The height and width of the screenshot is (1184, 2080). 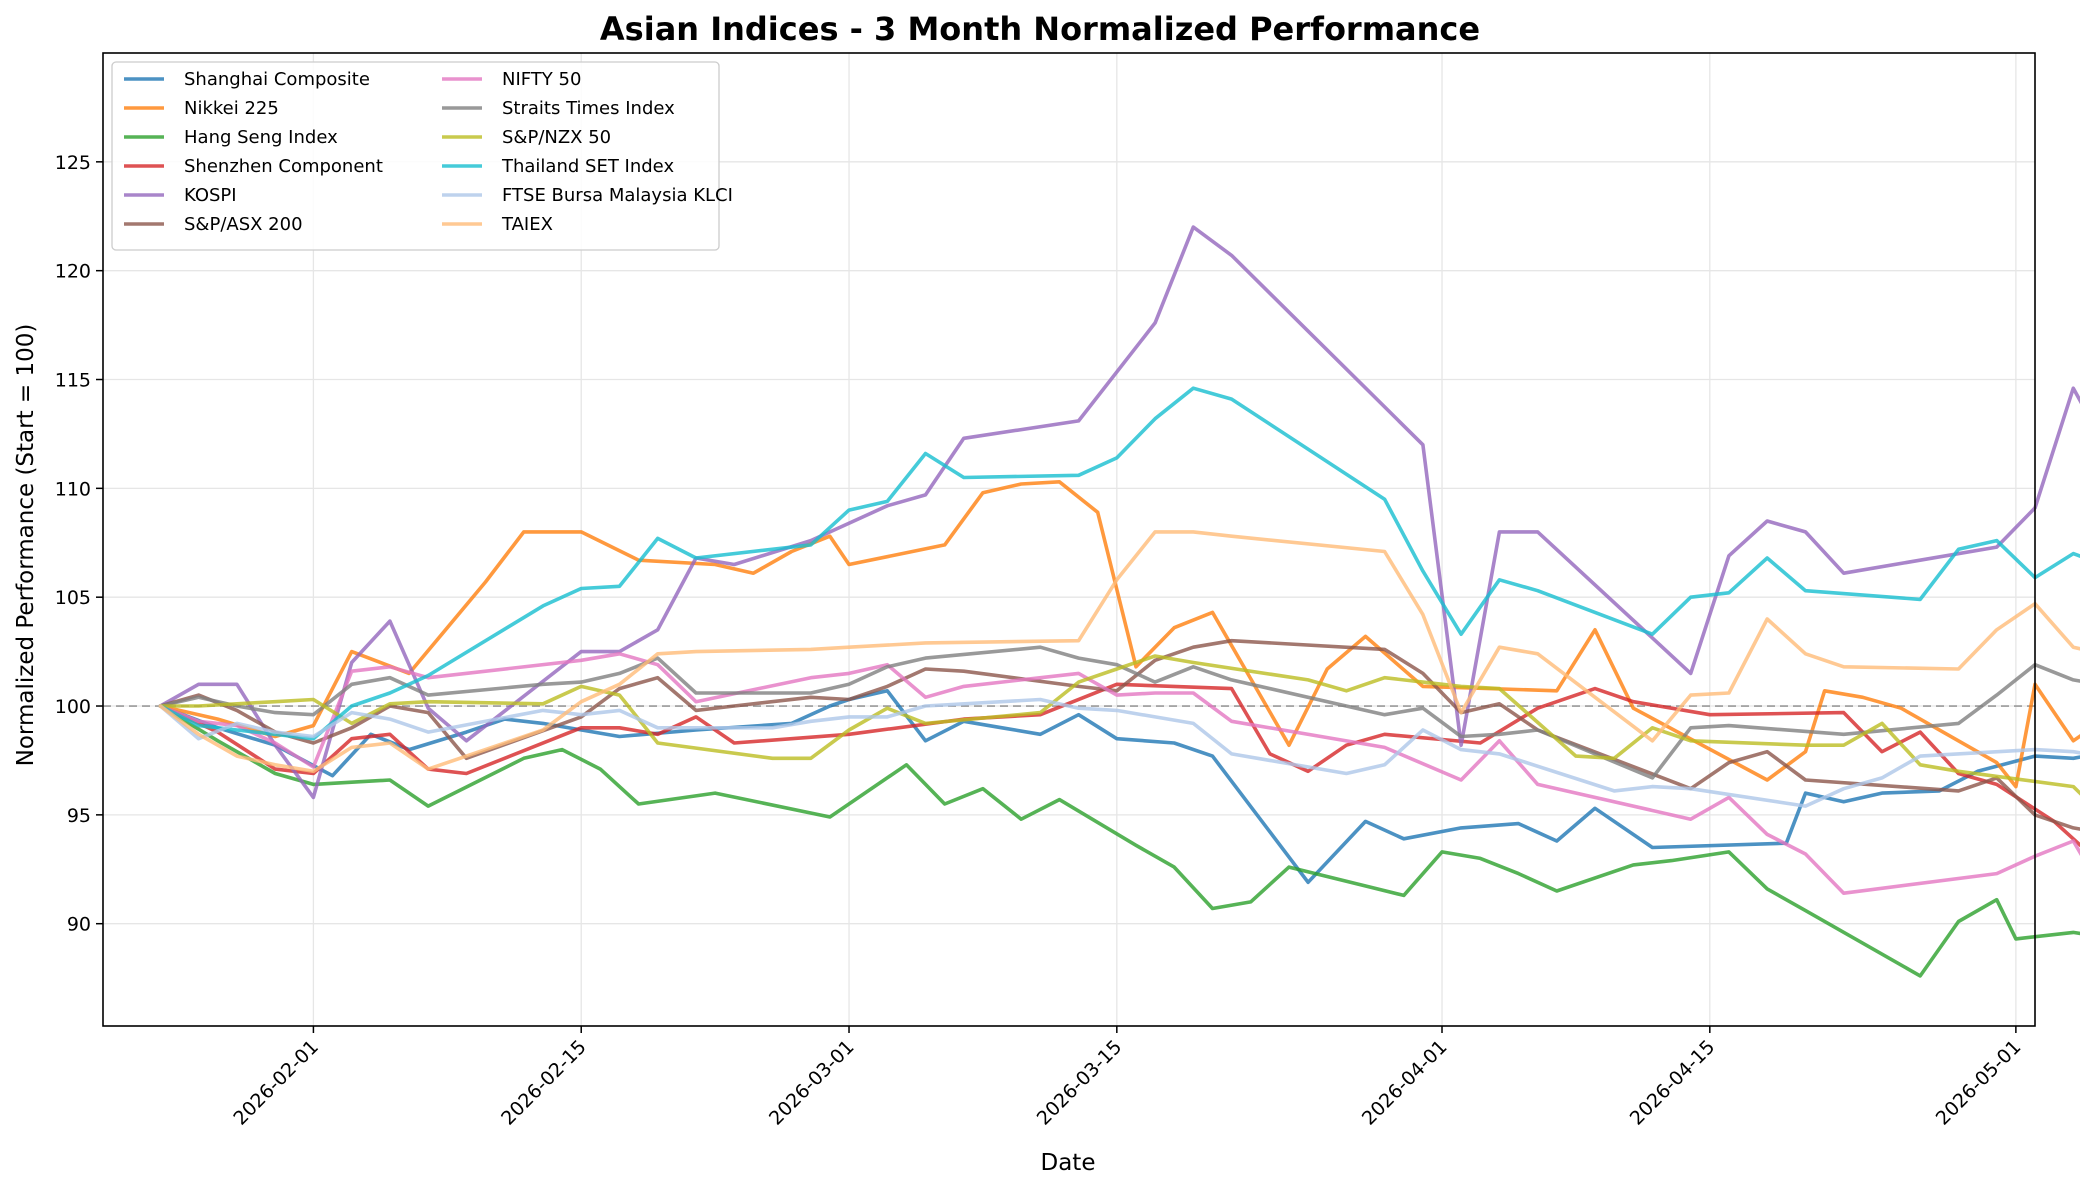 What do you see at coordinates (210, 195) in the screenshot?
I see `legend-label: KOSPI` at bounding box center [210, 195].